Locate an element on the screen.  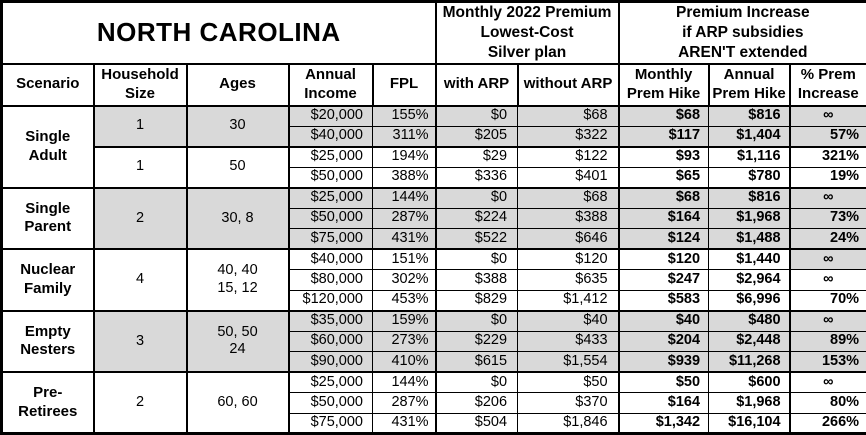
annual-prem-hike-cell: $780 is located at coordinates (749, 177).